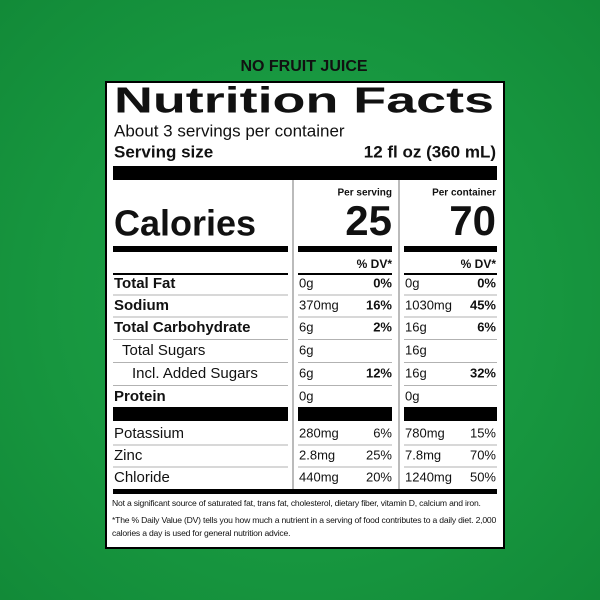 This screenshot has width=600, height=600. What do you see at coordinates (423, 454) in the screenshot?
I see `amount: 7.8mg` at bounding box center [423, 454].